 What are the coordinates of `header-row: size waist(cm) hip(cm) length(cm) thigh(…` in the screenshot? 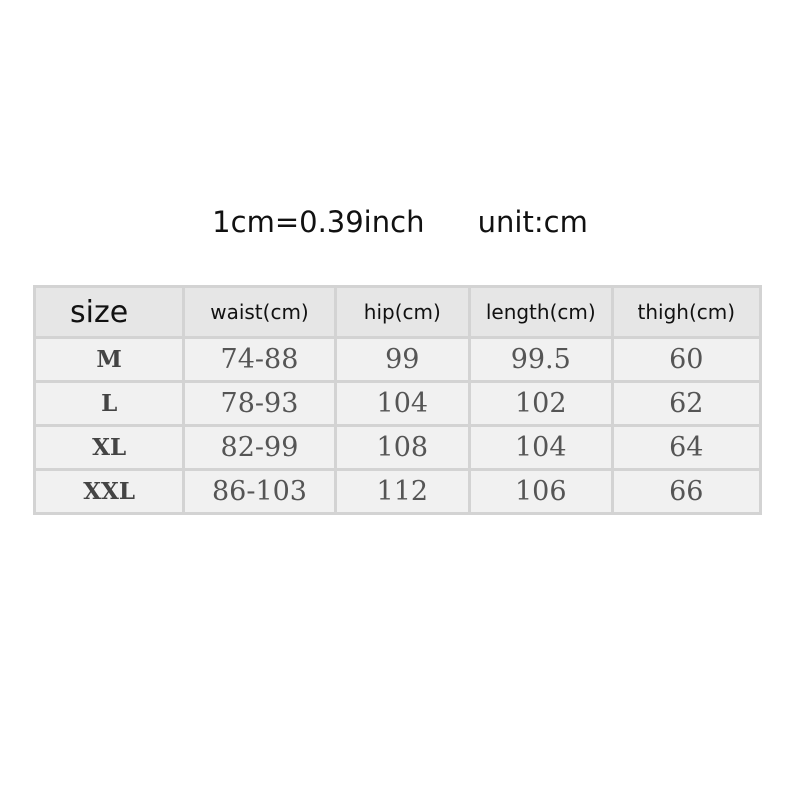 It's located at (397, 312).